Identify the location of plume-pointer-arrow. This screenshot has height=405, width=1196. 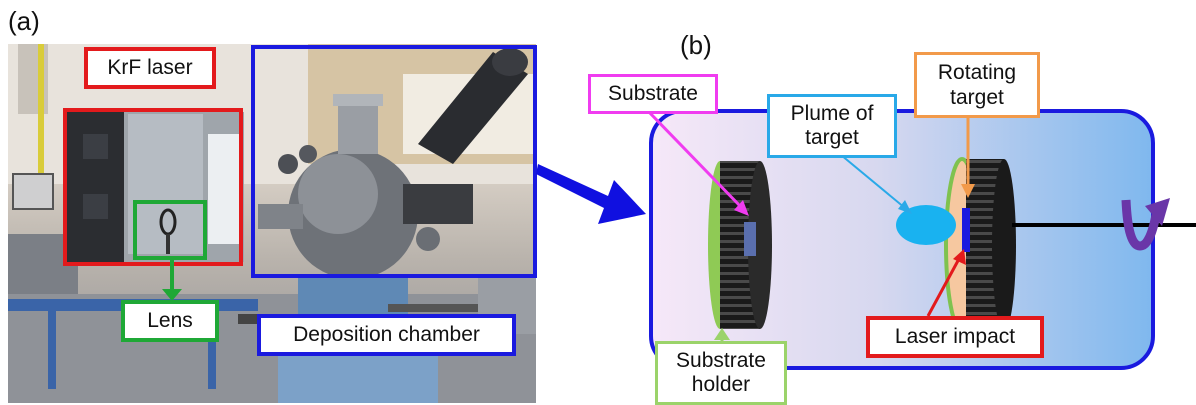
(873, 181).